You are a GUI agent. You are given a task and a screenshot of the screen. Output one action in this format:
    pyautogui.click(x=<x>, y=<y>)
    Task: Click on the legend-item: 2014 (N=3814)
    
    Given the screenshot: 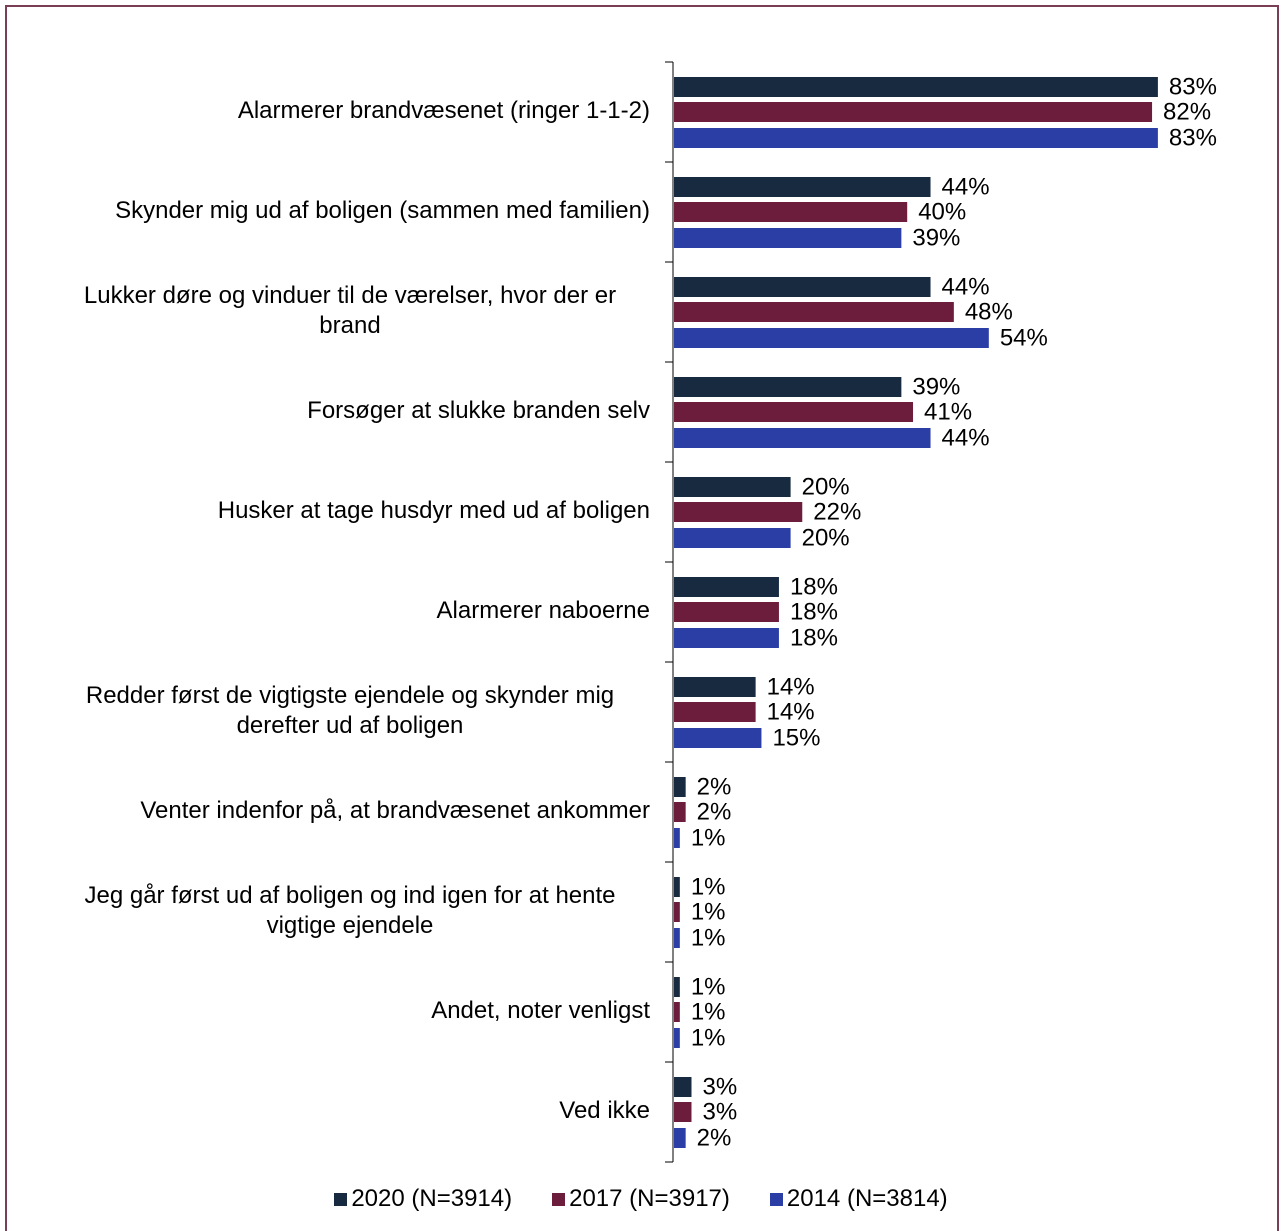 What is the action you would take?
    pyautogui.click(x=858, y=1199)
    